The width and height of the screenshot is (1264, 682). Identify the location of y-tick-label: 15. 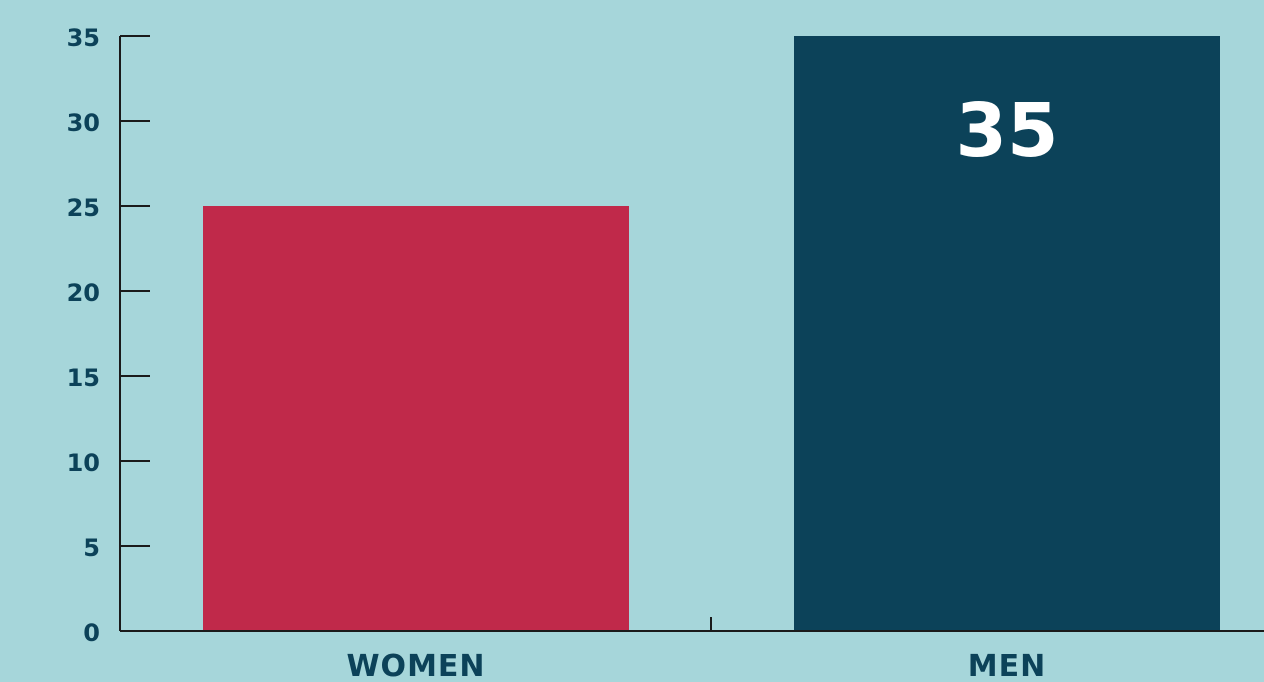
(83, 378).